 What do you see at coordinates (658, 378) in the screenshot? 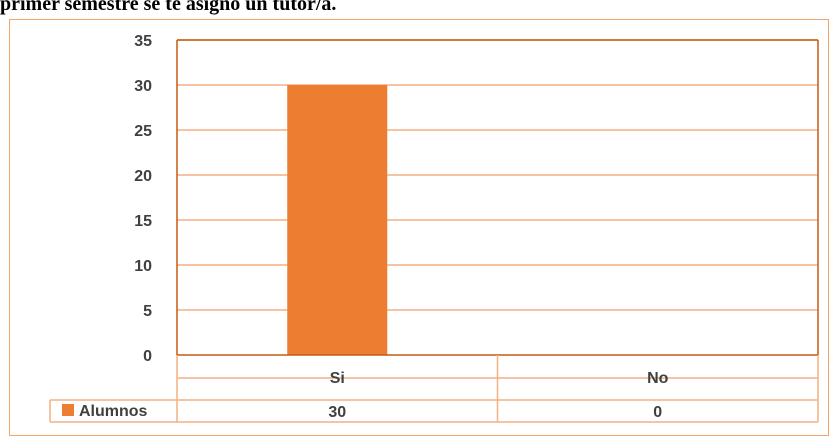
I see `x-category-label: No` at bounding box center [658, 378].